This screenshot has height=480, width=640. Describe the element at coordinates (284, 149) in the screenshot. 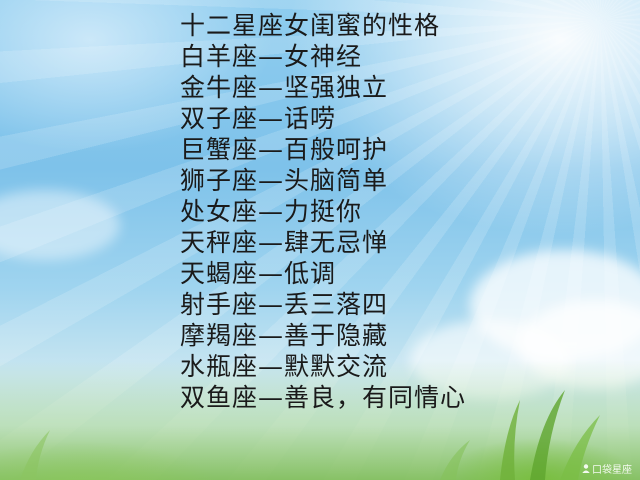

I see `list-item: 巨蟹座—百般呵护` at that location.